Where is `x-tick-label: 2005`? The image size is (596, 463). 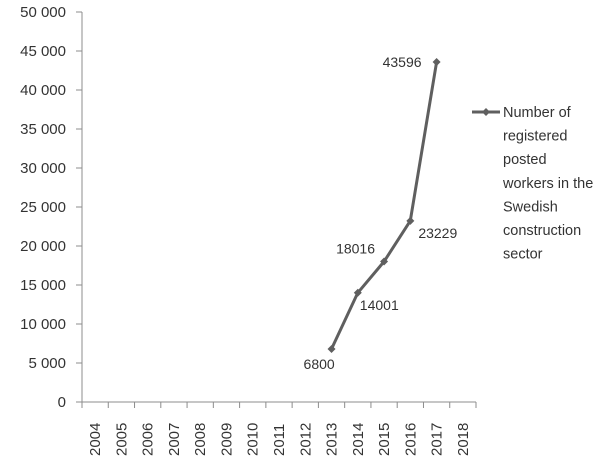 x-tick-label: 2005 is located at coordinates (121, 439).